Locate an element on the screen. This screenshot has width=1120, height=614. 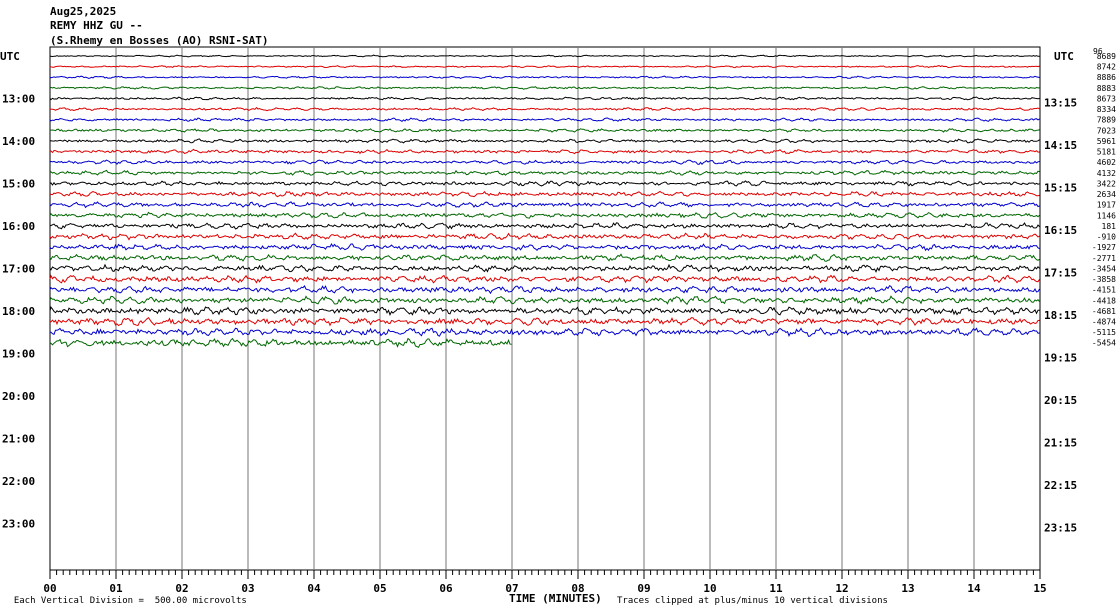
x-tick-label: 15 is located at coordinates (1039, 588).